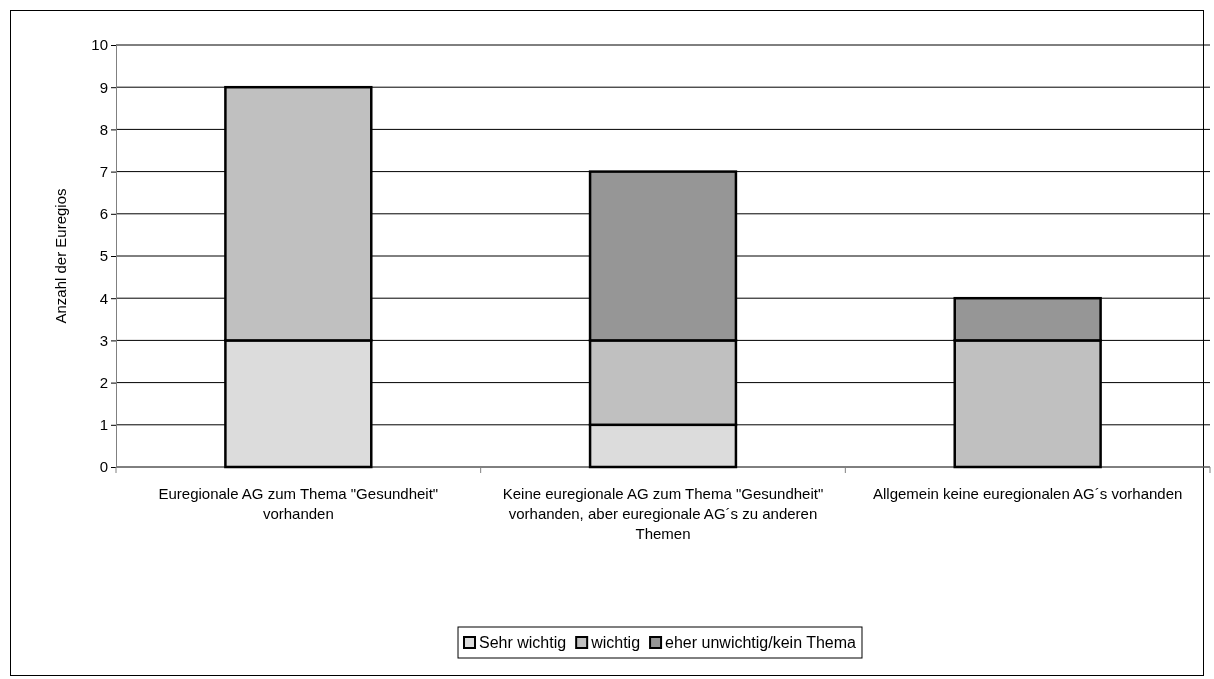 The height and width of the screenshot is (679, 1214). Describe the element at coordinates (103, 129) in the screenshot. I see `y-tick-label: 8` at that location.